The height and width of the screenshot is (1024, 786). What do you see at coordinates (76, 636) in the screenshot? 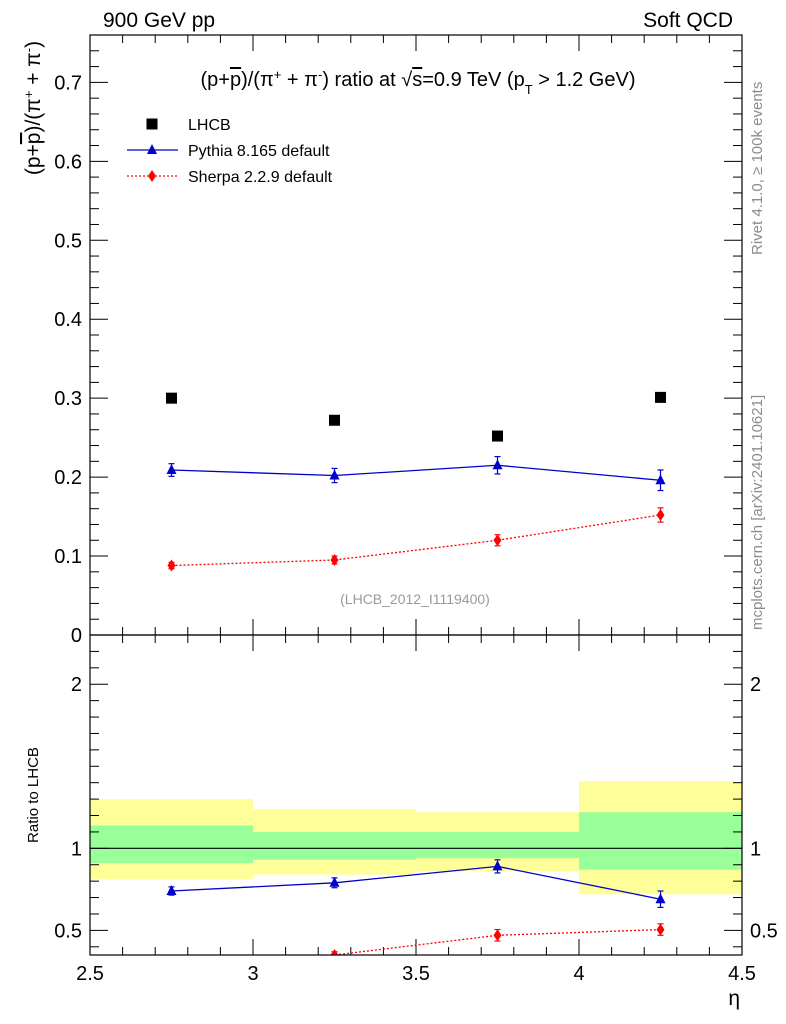
I see `main-y-tick-label: 0` at bounding box center [76, 636].